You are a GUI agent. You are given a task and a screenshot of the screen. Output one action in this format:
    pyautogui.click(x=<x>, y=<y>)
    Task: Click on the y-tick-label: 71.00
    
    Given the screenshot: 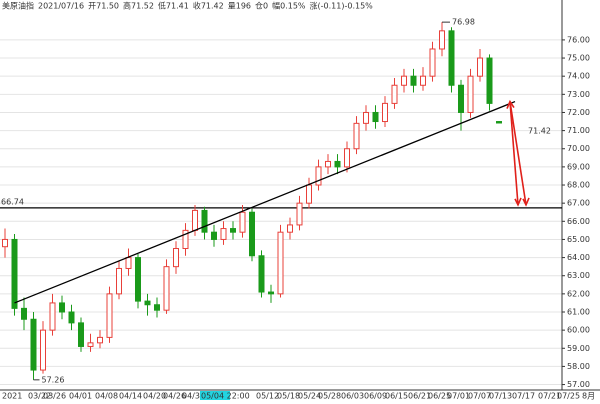 What is the action you would take?
    pyautogui.click(x=578, y=130)
    